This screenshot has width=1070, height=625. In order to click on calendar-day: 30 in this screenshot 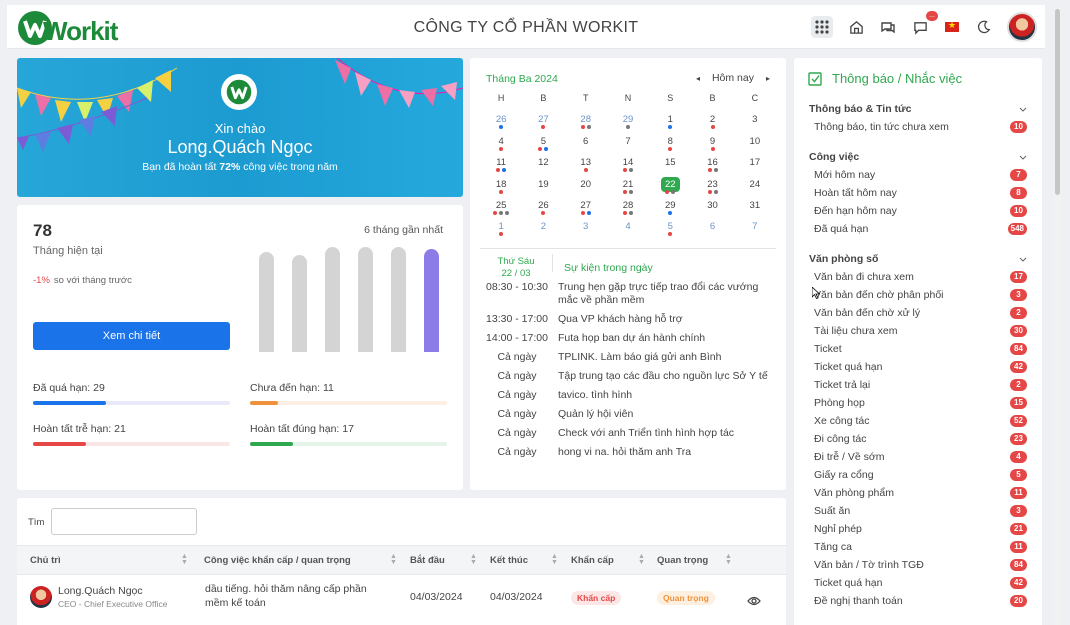, I will do `click(712, 205)`.